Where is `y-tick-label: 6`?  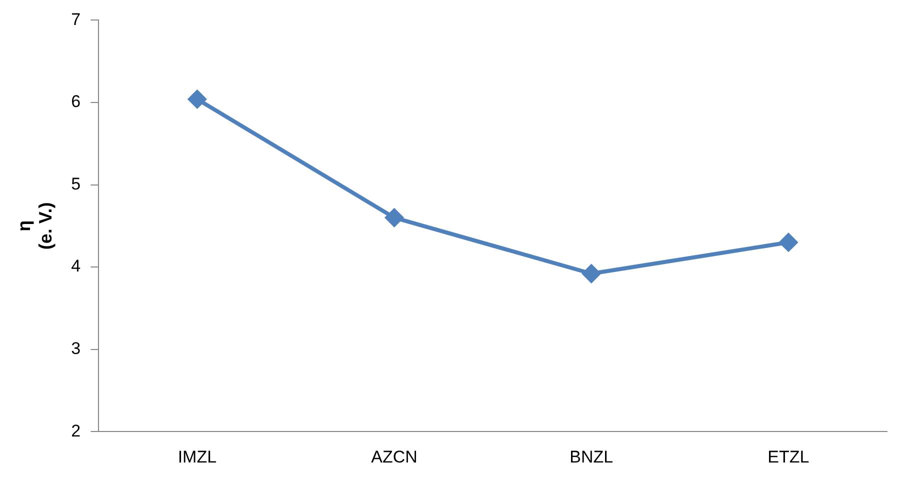
y-tick-label: 6 is located at coordinates (76, 102).